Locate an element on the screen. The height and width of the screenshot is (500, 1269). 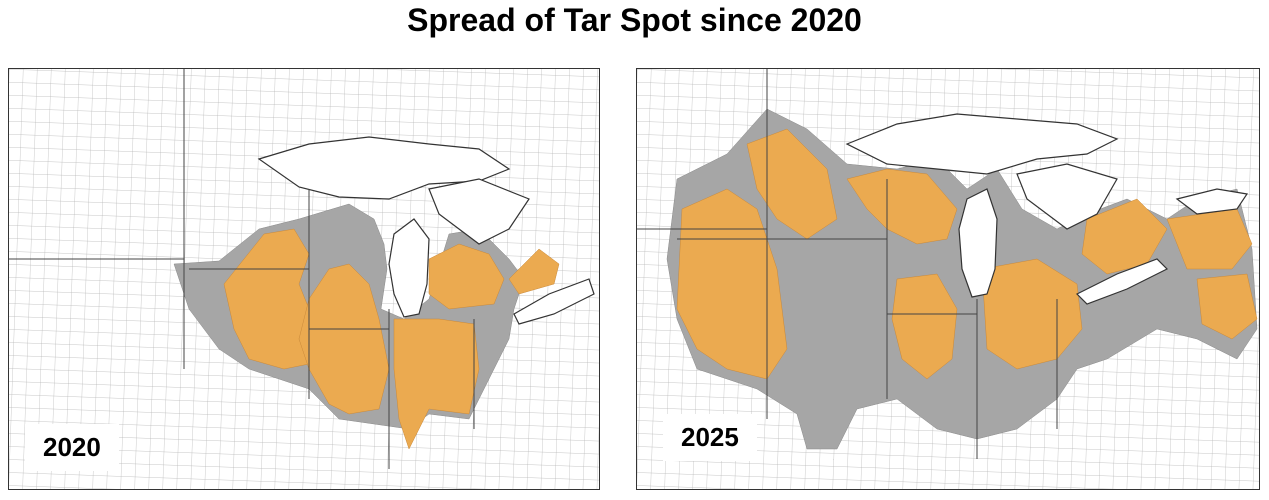
lake-ontario is located at coordinates (1212, 201).